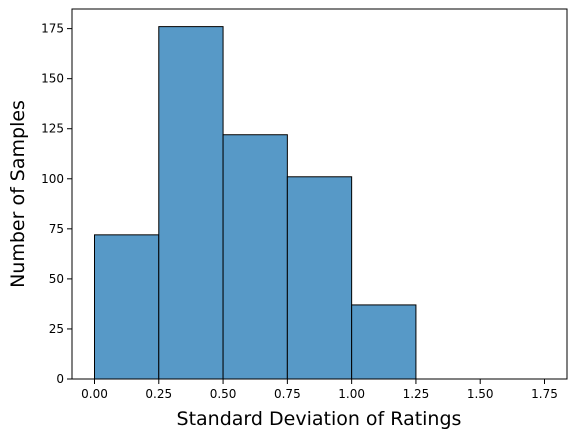 The height and width of the screenshot is (438, 577). What do you see at coordinates (319, 390) in the screenshot?
I see `x-ticks: 0.00 0.25 0.50 0.75 1.00 1.25 1.50 1.75` at bounding box center [319, 390].